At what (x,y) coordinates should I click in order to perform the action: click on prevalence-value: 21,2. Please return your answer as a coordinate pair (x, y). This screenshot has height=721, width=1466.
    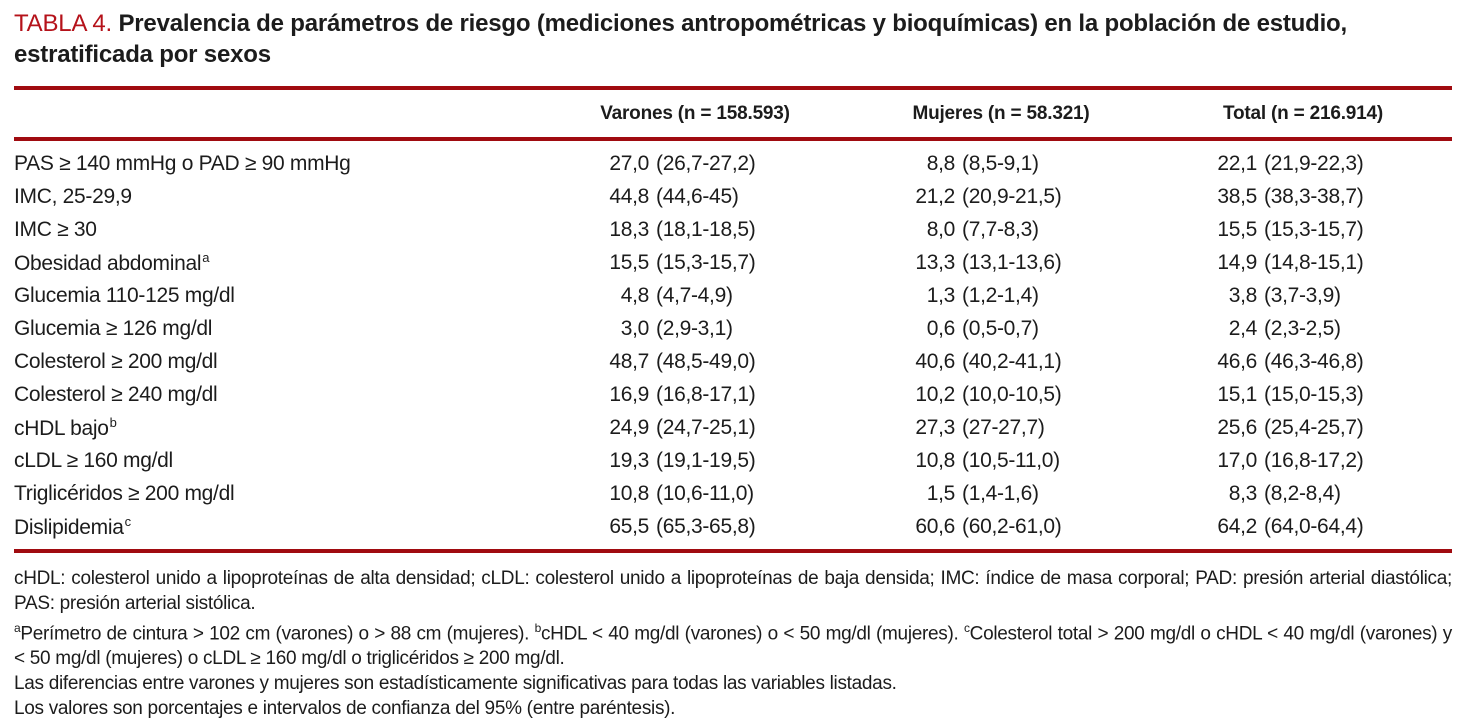
    Looking at the image, I should click on (935, 196).